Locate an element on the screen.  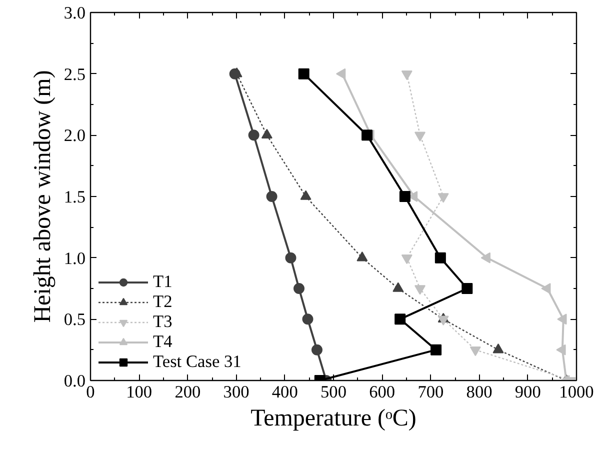
y-tick-label: 2.5 is located at coordinates (75, 74).